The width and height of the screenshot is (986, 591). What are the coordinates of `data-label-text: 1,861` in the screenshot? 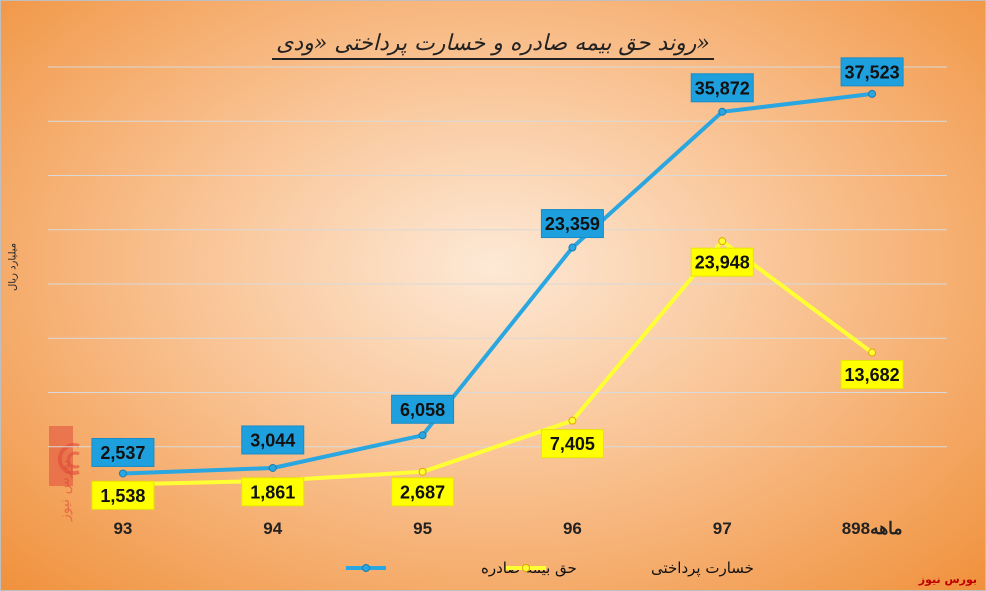 It's located at (272, 492).